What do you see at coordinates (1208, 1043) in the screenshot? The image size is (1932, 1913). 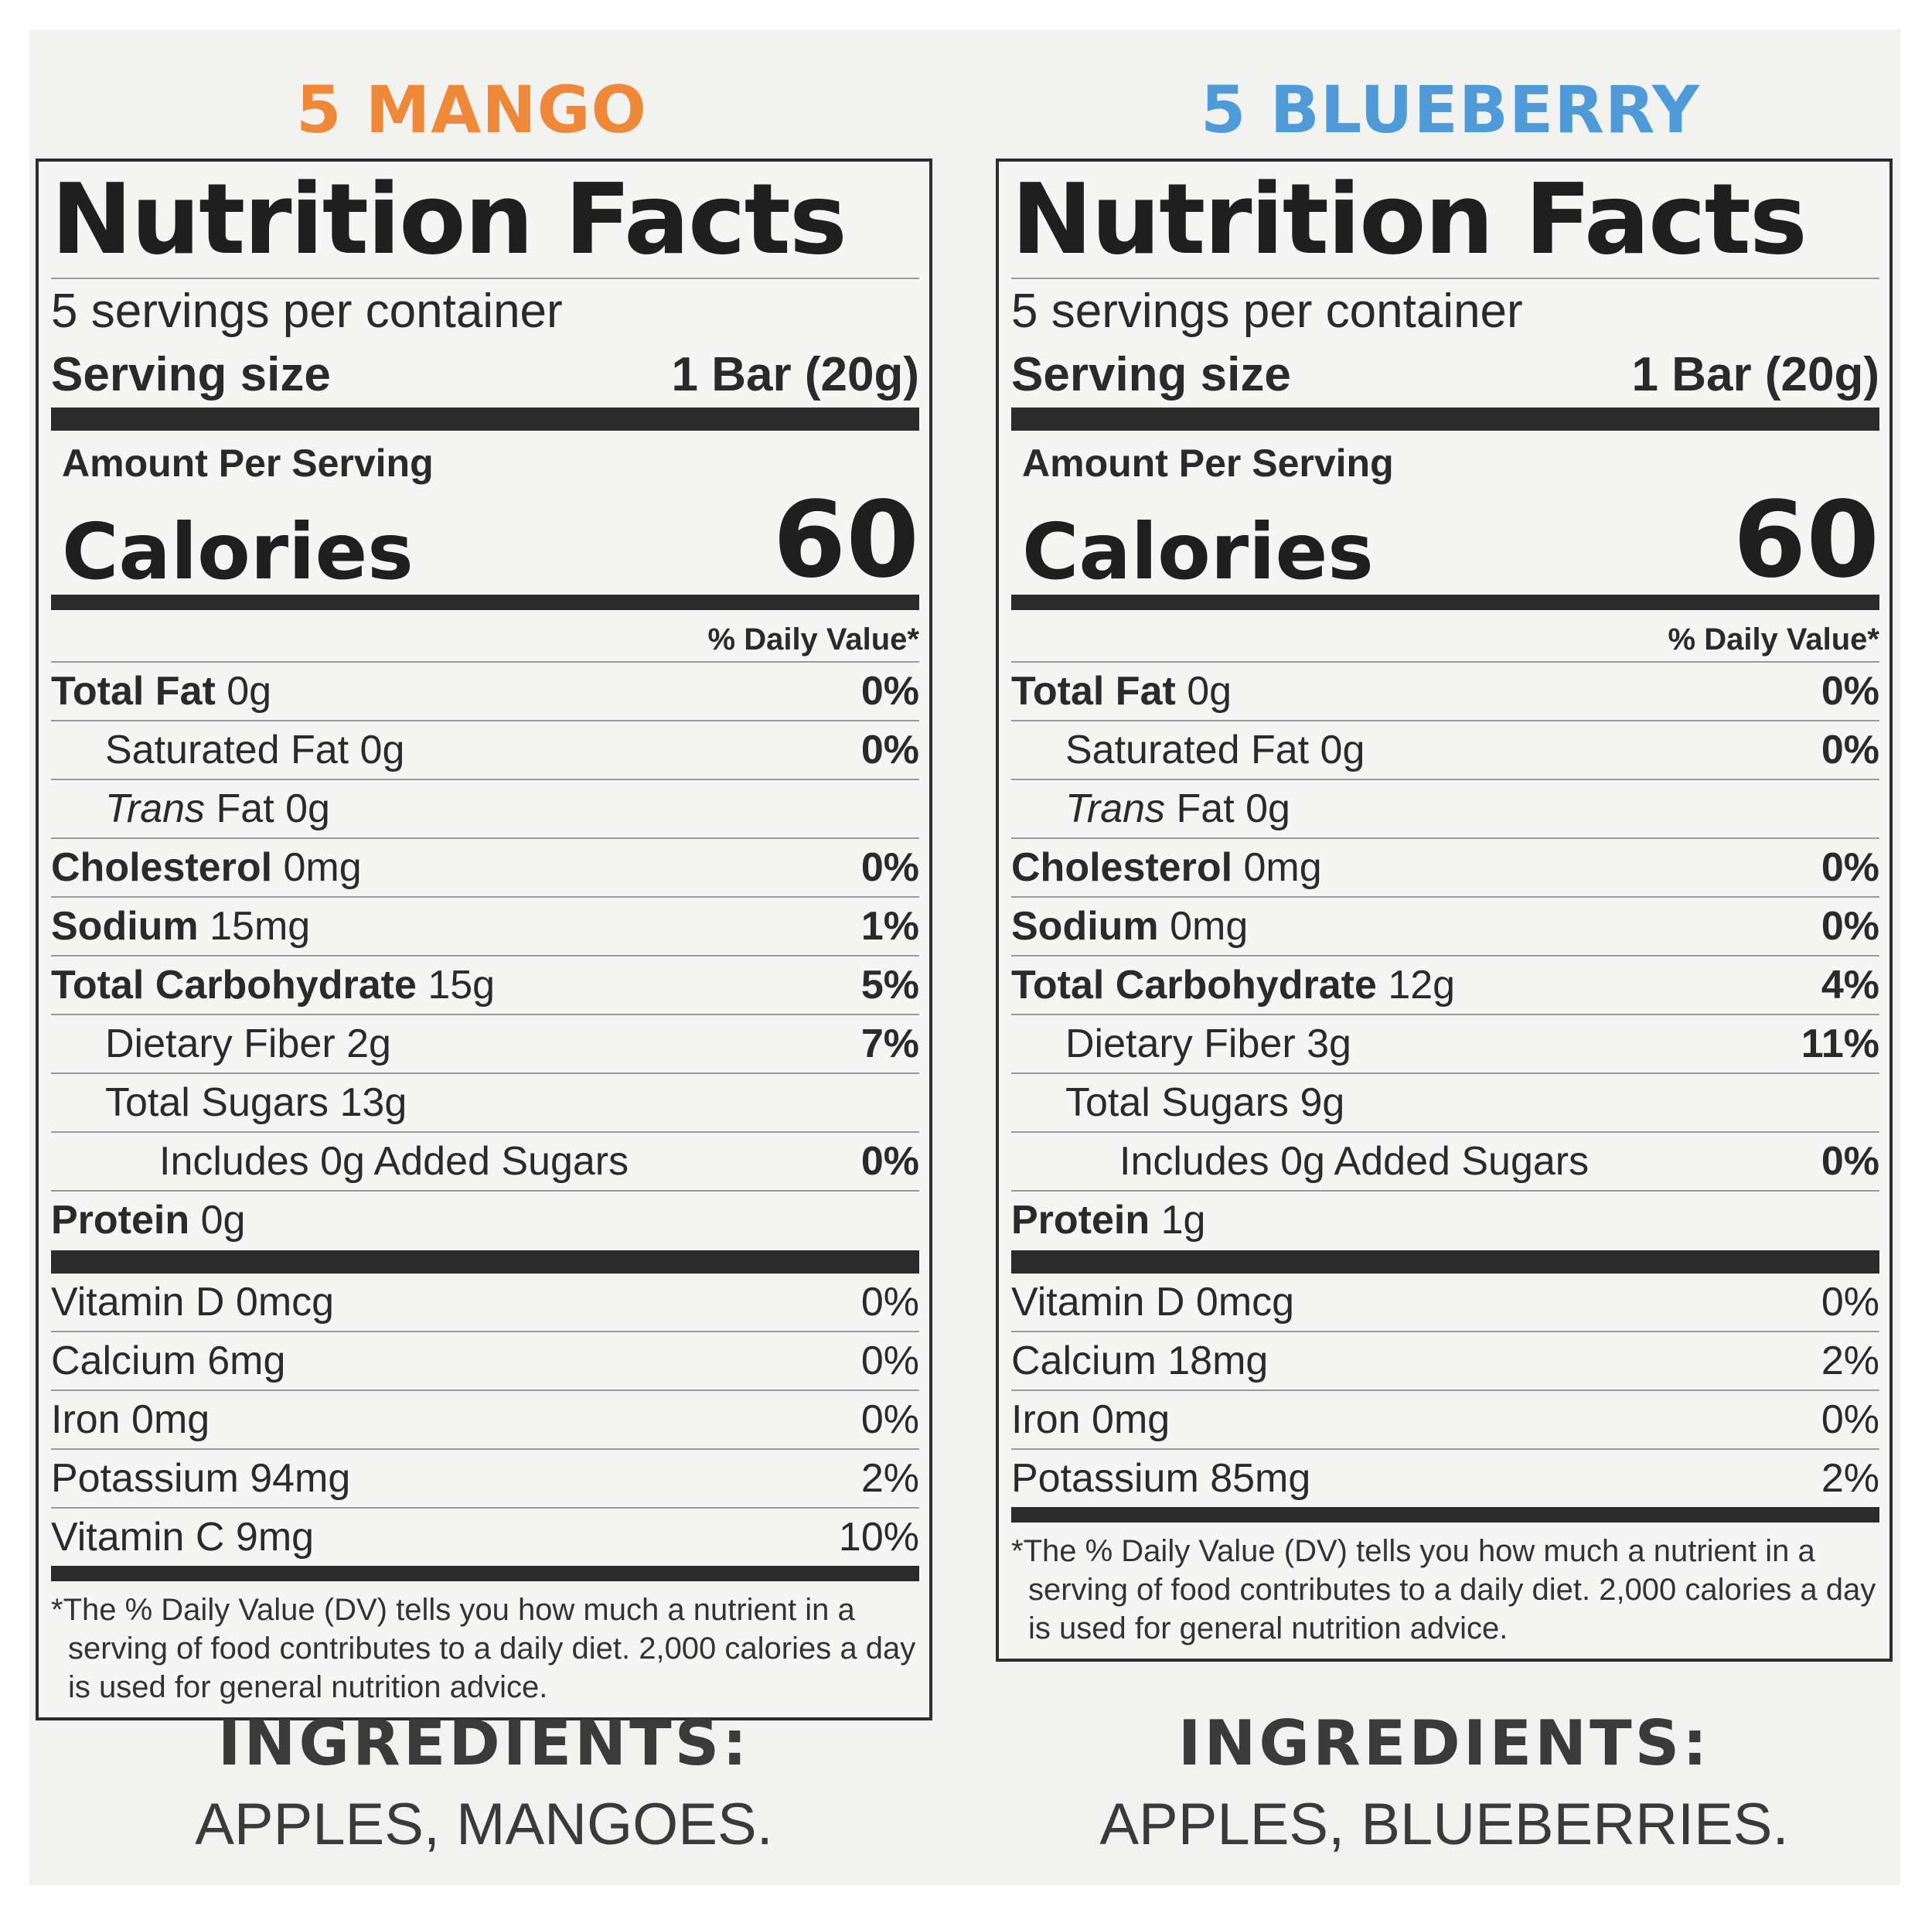 I see `nutrient-name: Dietary Fiber 3g` at bounding box center [1208, 1043].